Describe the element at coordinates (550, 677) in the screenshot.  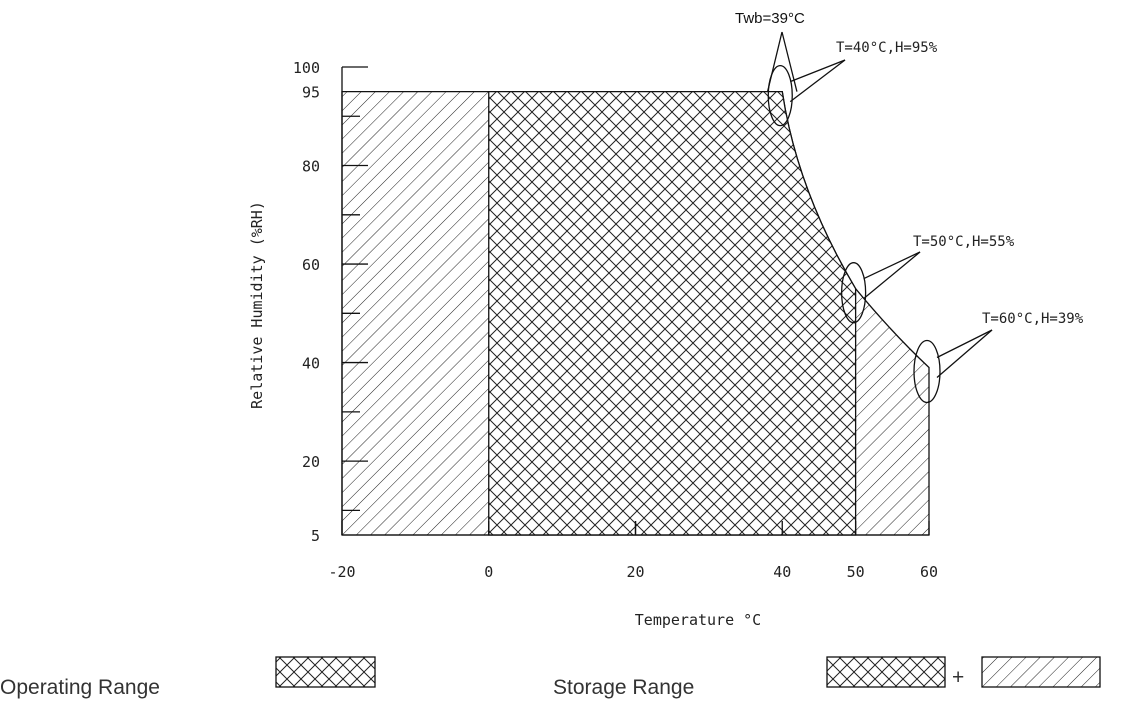
I see `legend: Operating Range Storage Range +` at that location.